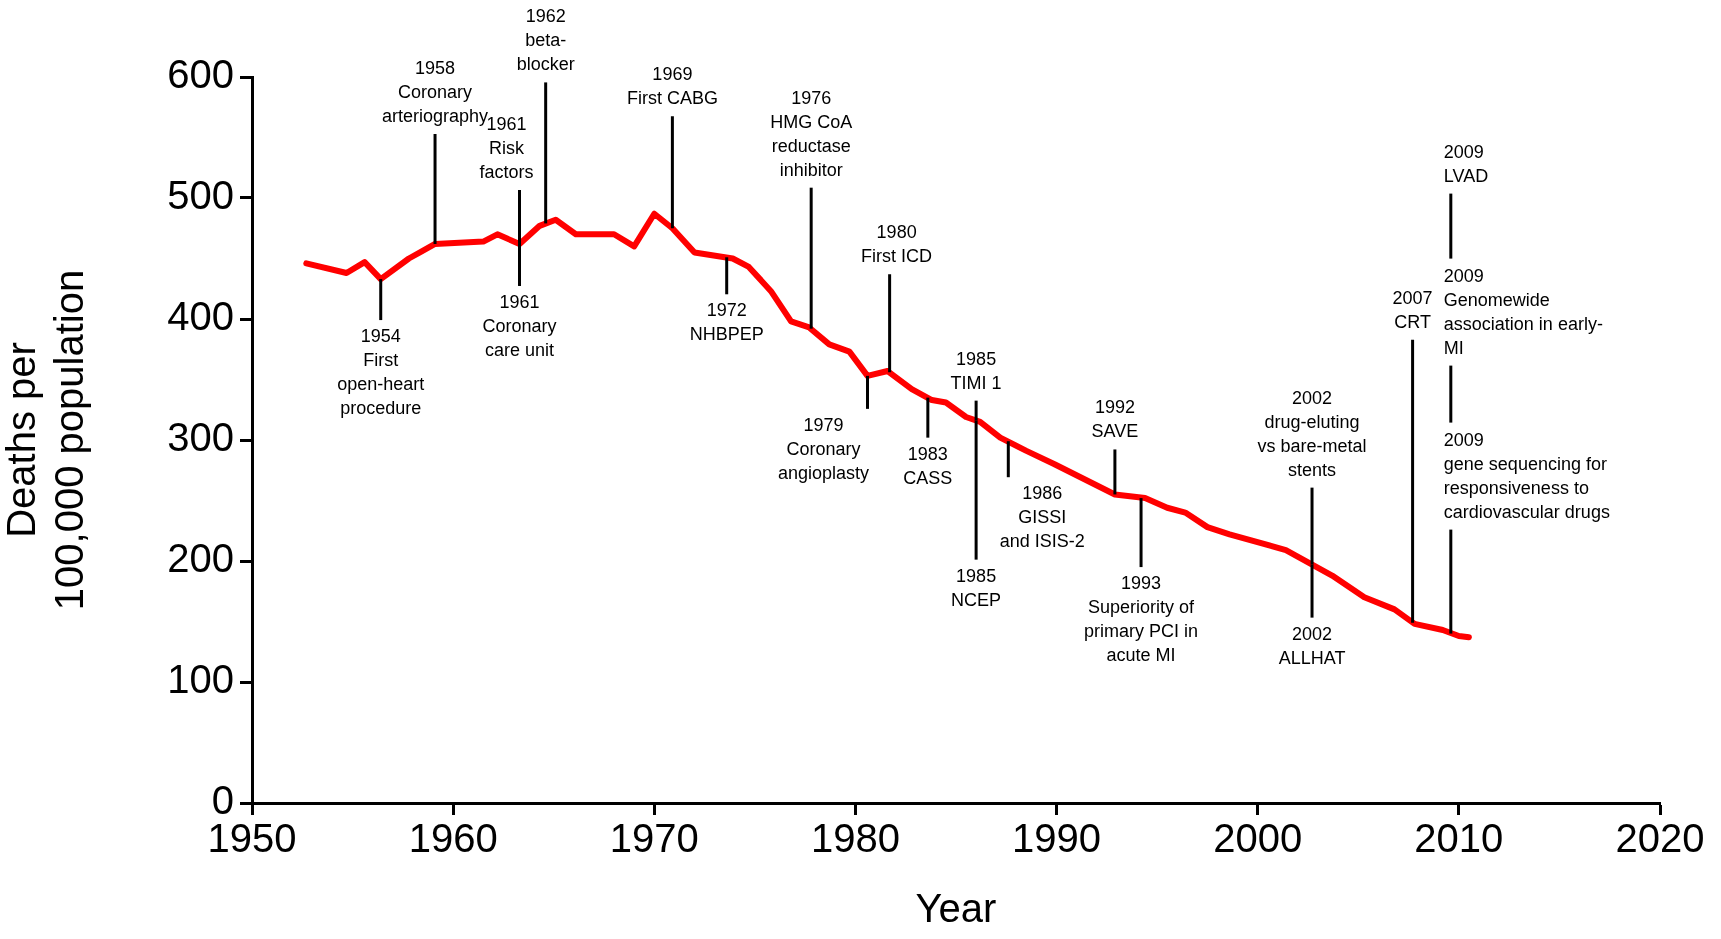 The height and width of the screenshot is (939, 1721). I want to click on x-tick-label: 1960, so click(453, 838).